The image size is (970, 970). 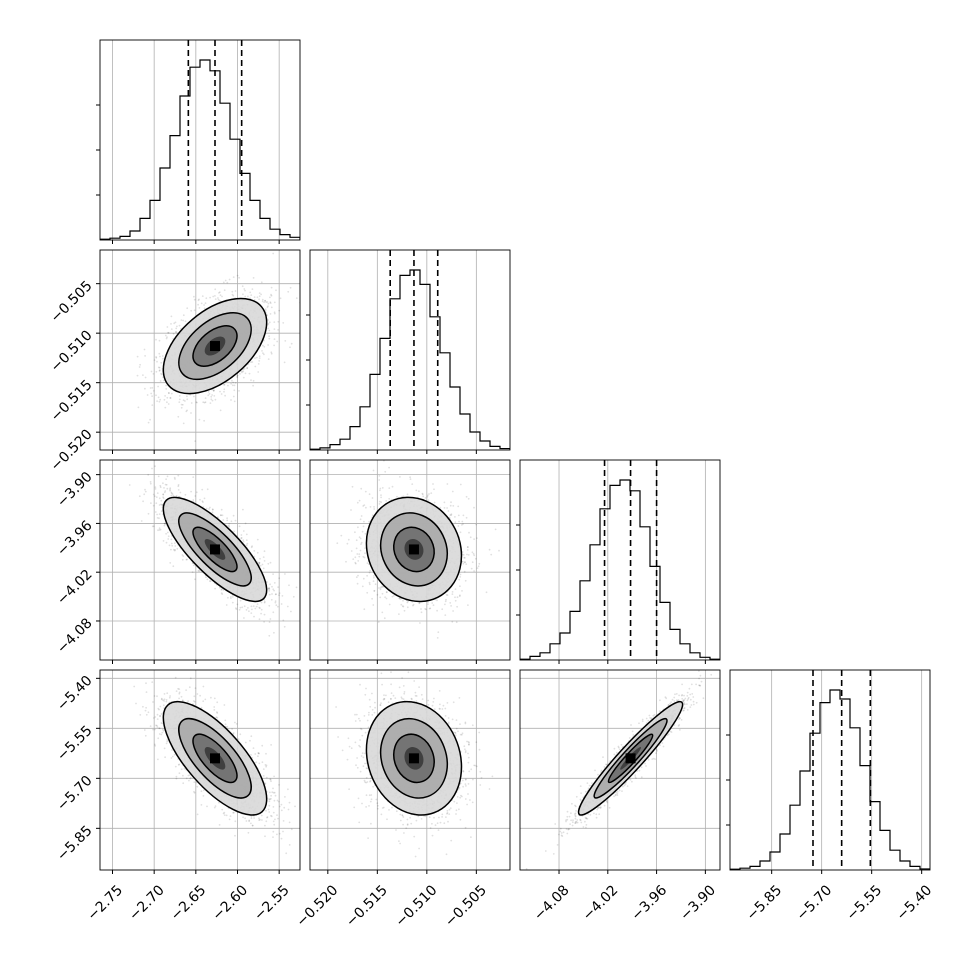 I want to click on ytick-label-p2-3: −0.505, so click(x=72, y=302).